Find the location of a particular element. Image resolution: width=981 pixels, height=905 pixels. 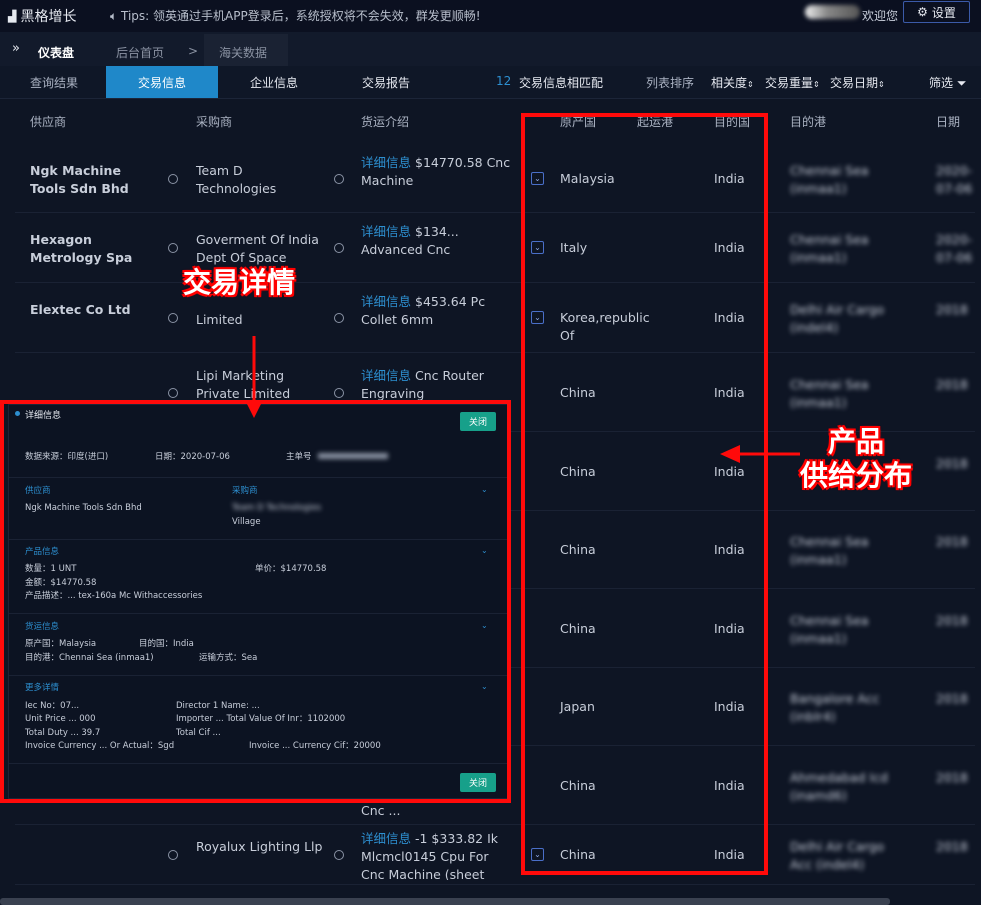

destination-port: Delhi Air Cargo (indel4) is located at coordinates (837, 318).